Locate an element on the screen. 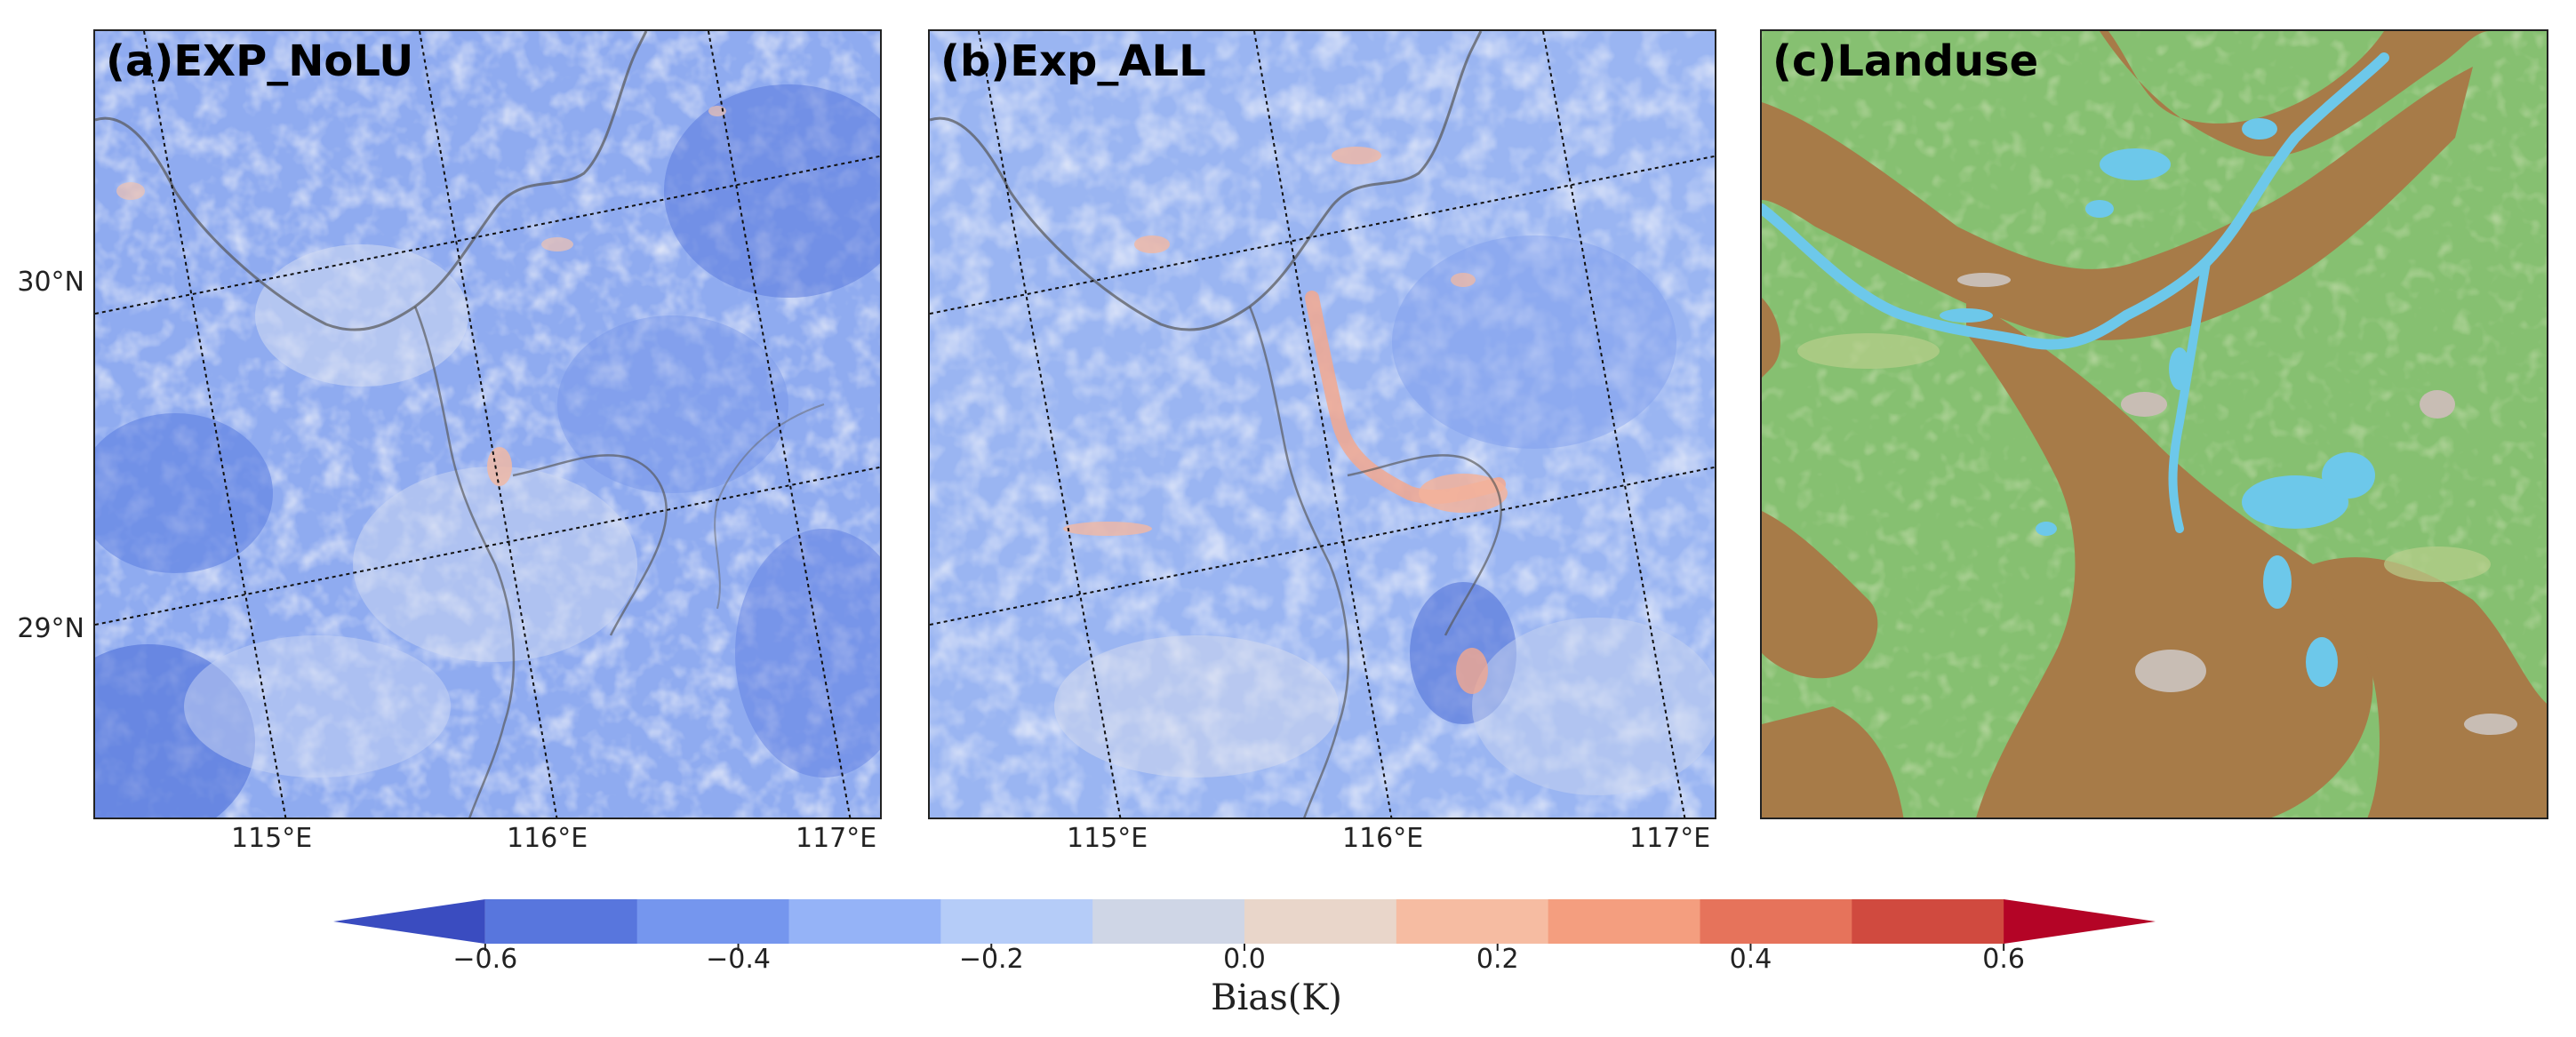 Image resolution: width=2576 pixels, height=1037 pixels. colorbar-tick-label: 0.0 is located at coordinates (1244, 959).